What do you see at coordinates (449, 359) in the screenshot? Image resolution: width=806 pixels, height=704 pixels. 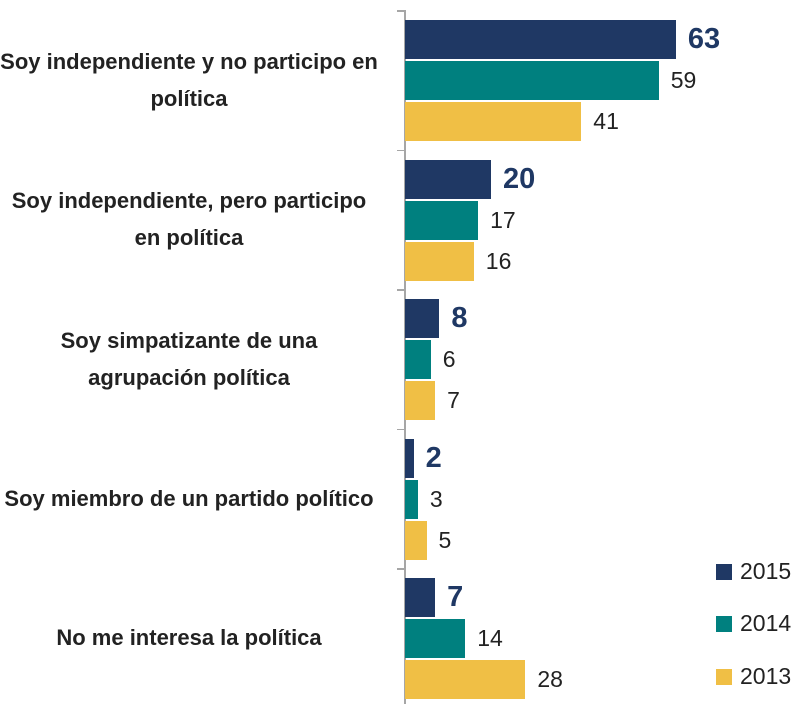 I see `value-label: 6` at bounding box center [449, 359].